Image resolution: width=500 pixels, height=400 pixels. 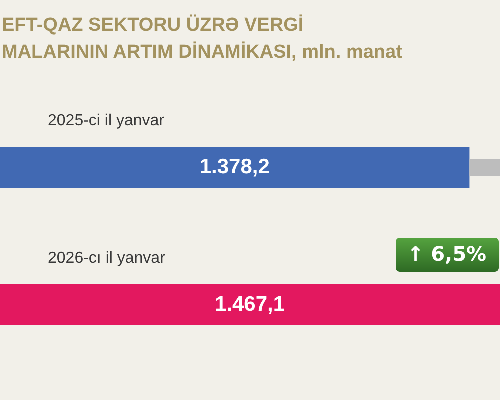 I want to click on annotation: ↑ 6,5%, so click(x=447, y=254).